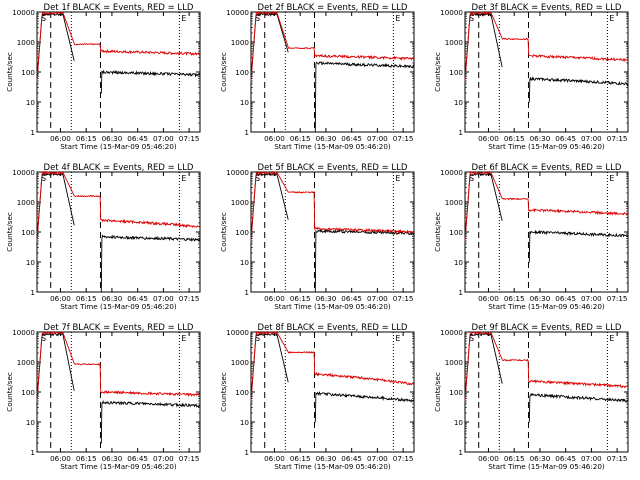 This screenshot has width=640, height=480. I want to click on chart-title: Det 6f BLACK = Events, RED = LLD, so click(547, 168).